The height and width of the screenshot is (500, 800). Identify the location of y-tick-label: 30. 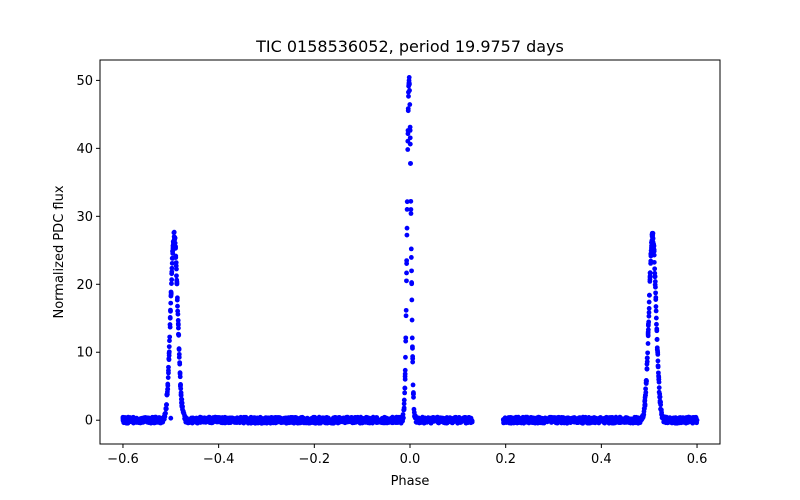
(84, 217).